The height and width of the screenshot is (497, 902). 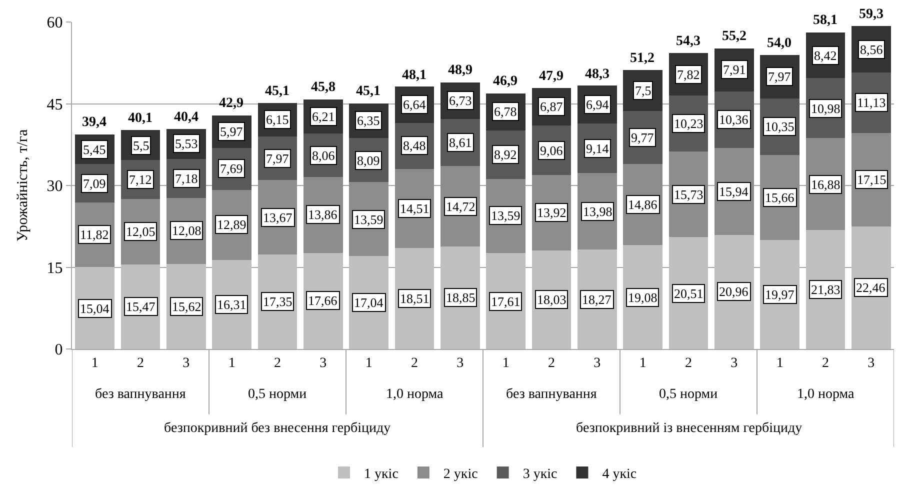 I want to click on data-label: 17,04, so click(x=369, y=302).